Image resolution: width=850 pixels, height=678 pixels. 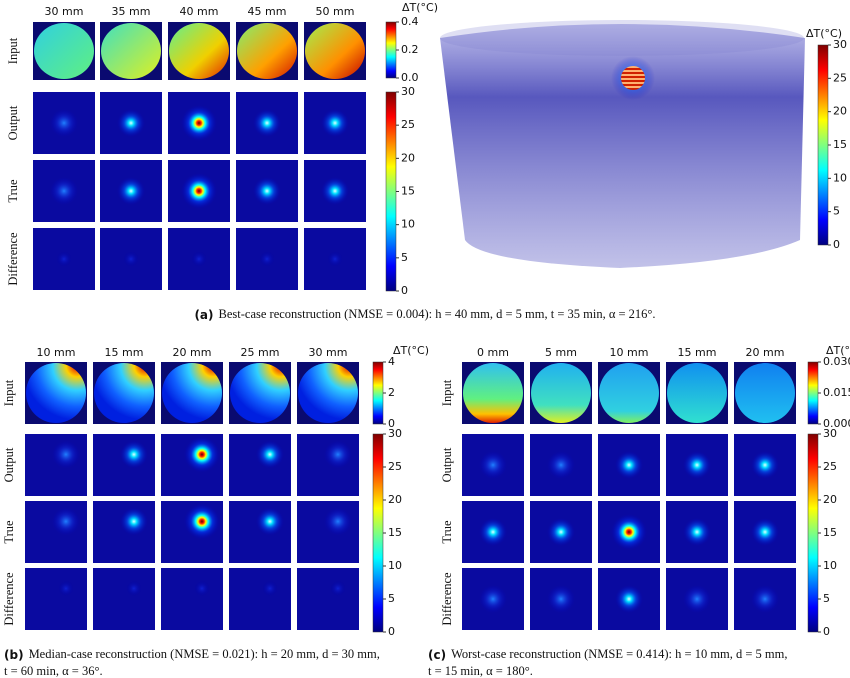 I want to click on volume-colorbar: ΔT(°C) 0 5 10 15 20 25 30, so click(x=826, y=139).